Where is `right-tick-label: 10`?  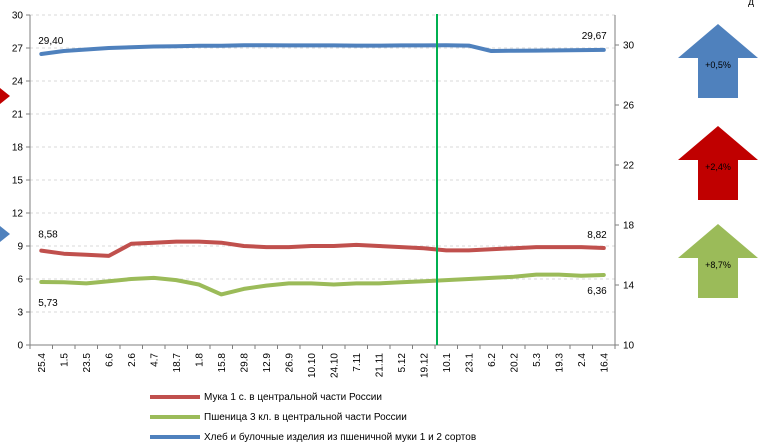 right-tick-label: 10 is located at coordinates (629, 346).